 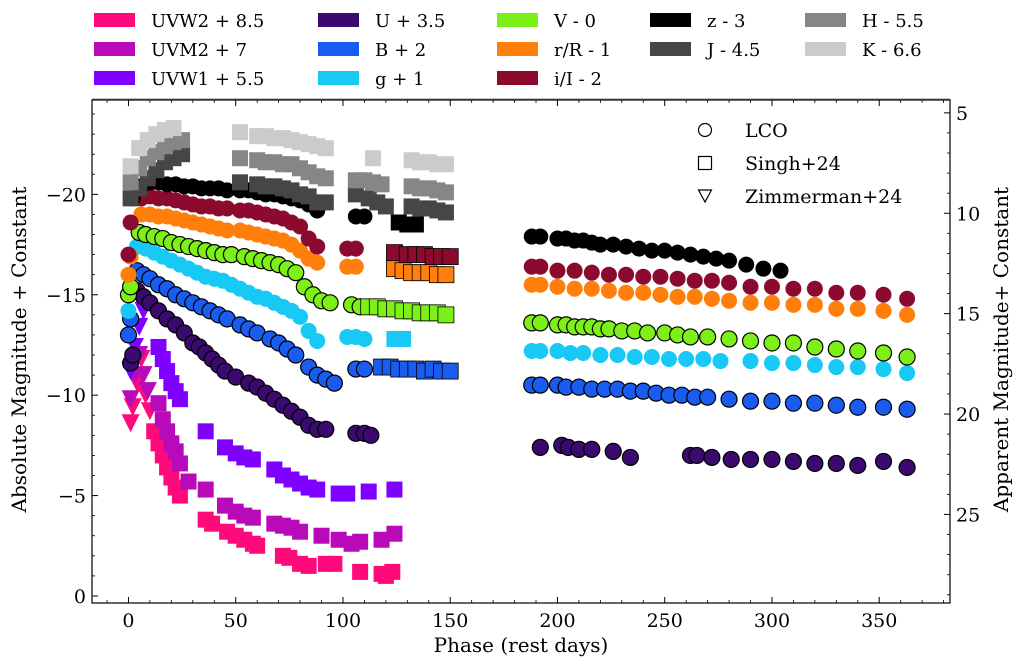 I want to click on legend-label: UVW1 + 5.5, so click(x=207, y=79).